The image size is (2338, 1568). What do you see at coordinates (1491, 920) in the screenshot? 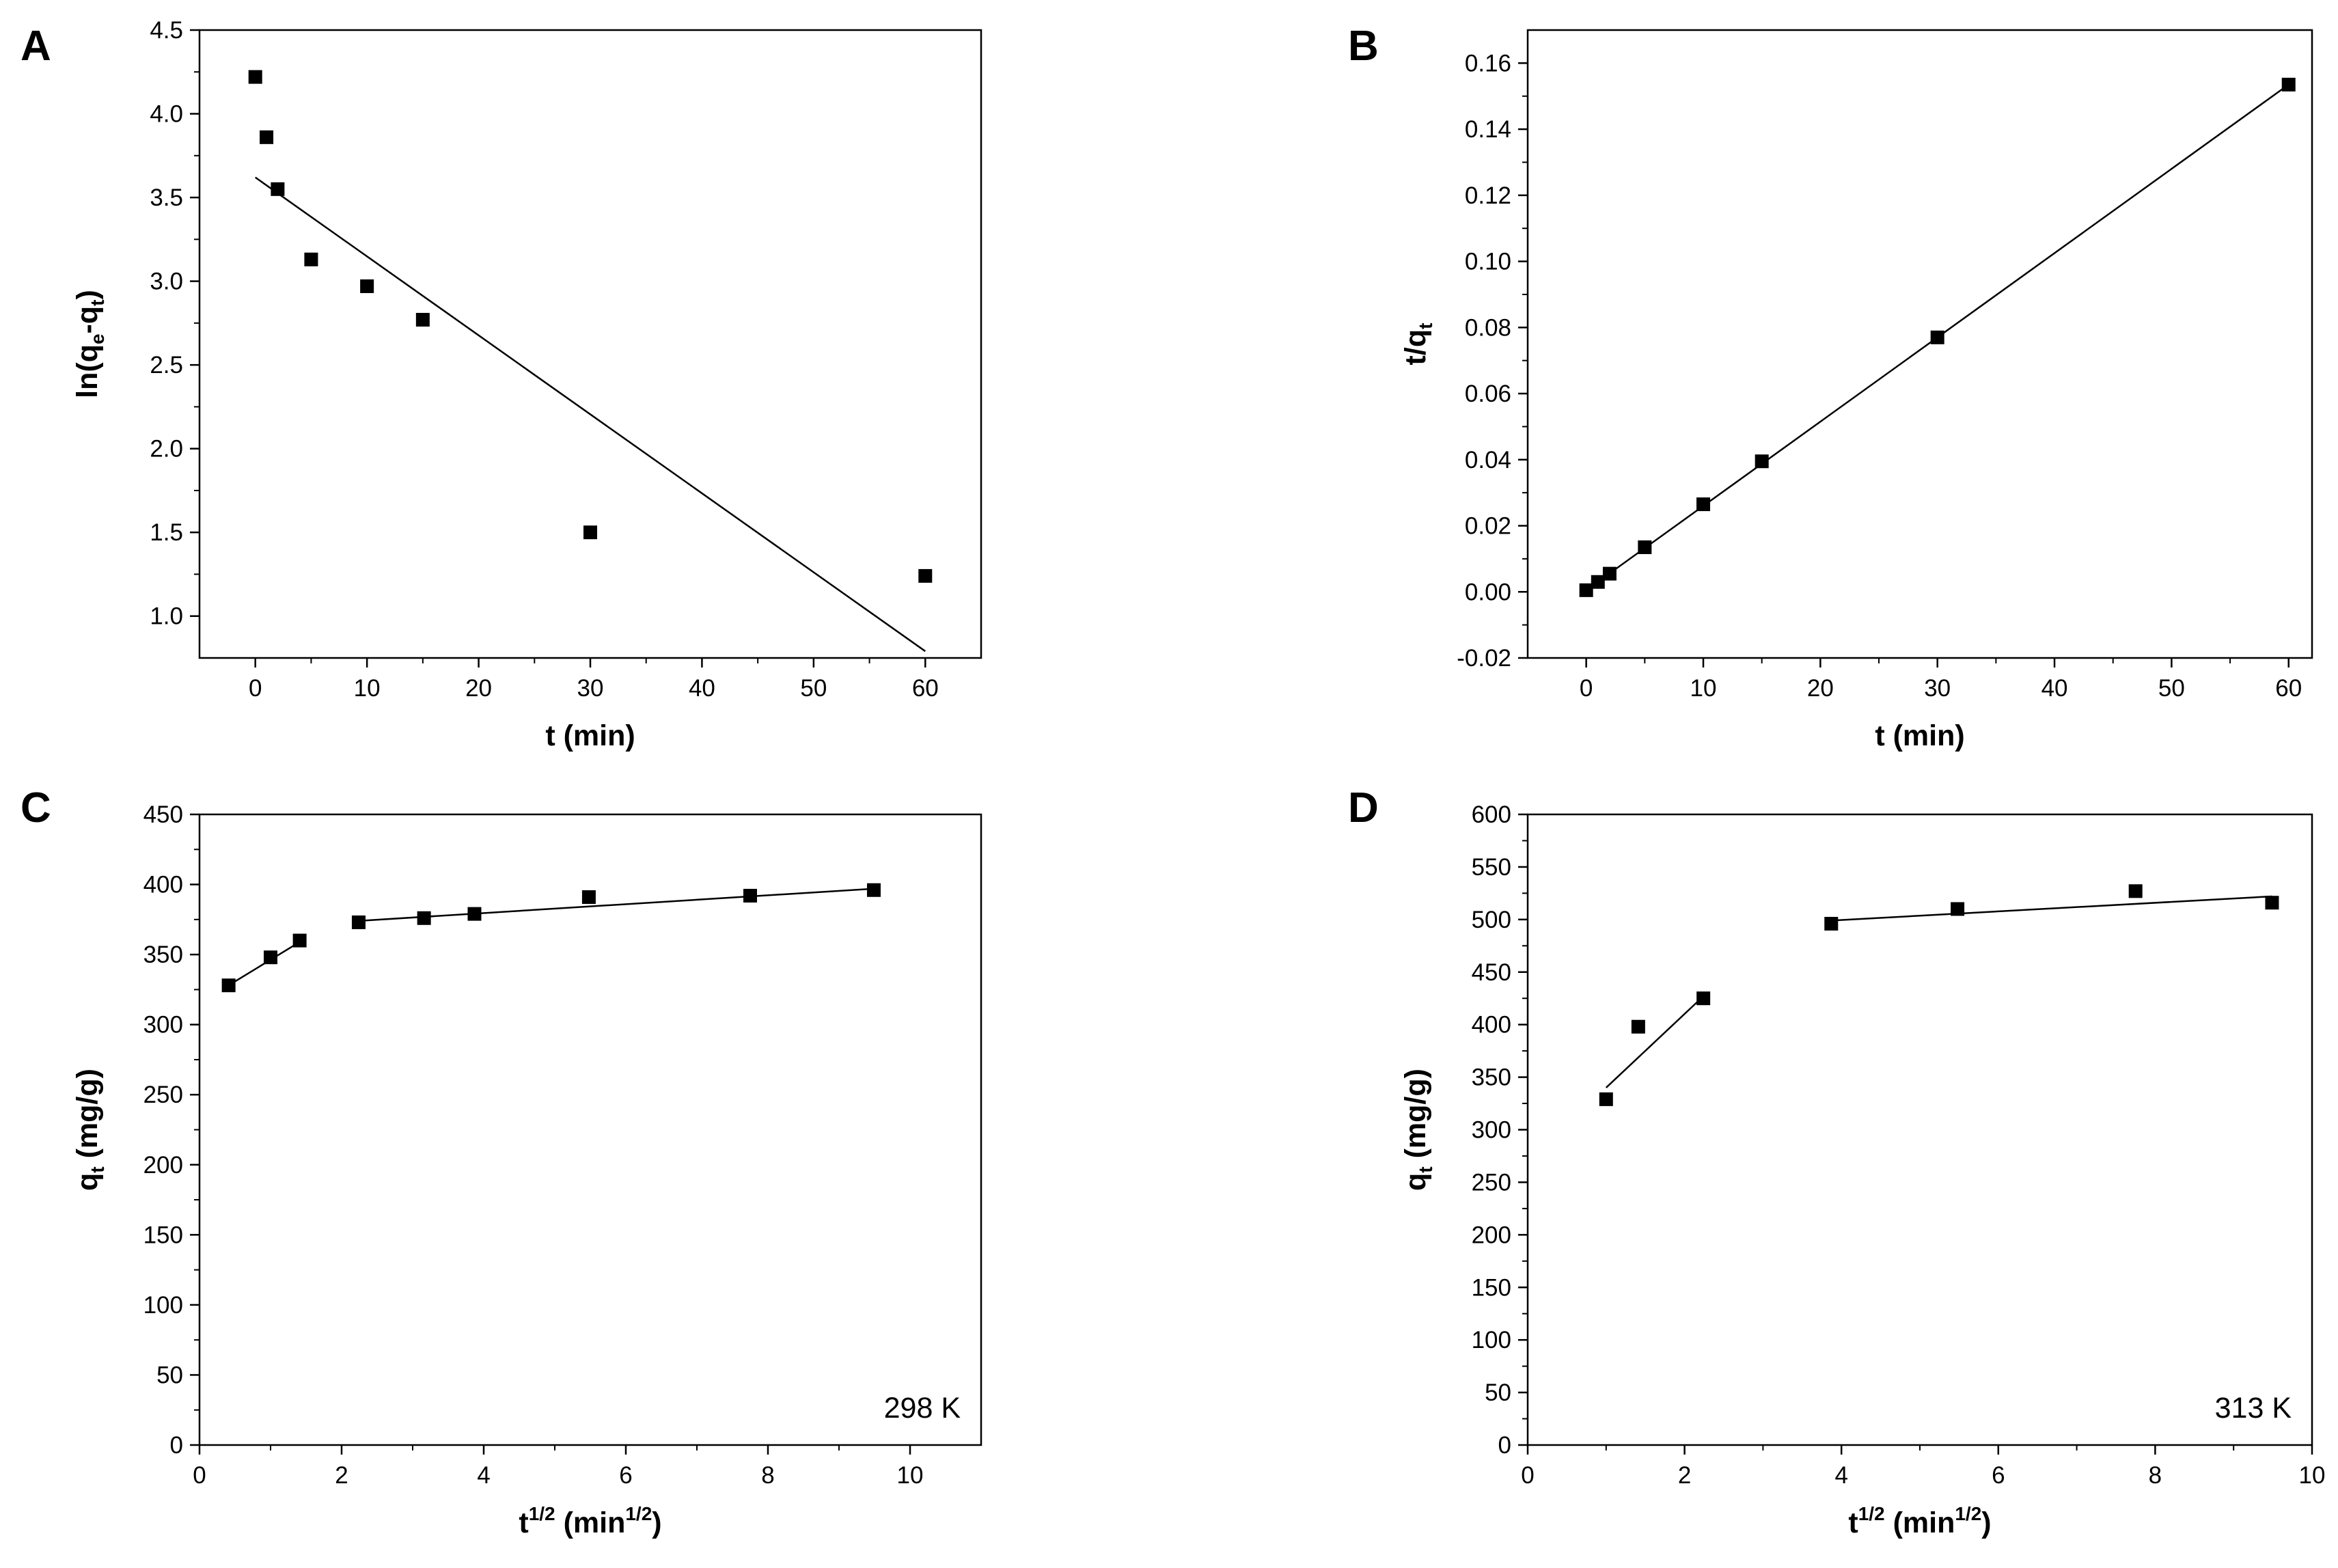
I see `y-tick-label: 500` at bounding box center [1491, 920].